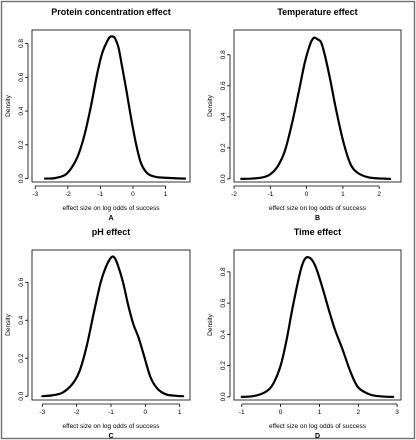  I want to click on panel-letter: A, so click(110, 218).